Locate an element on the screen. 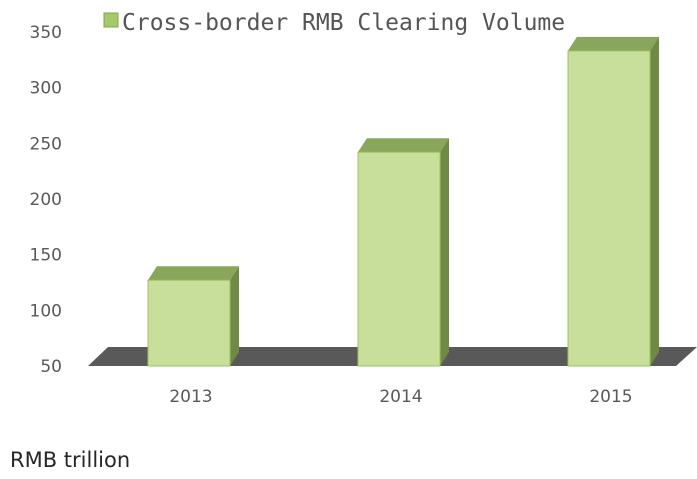  legend: Cross-border RMB Clearing Volume is located at coordinates (334, 23).